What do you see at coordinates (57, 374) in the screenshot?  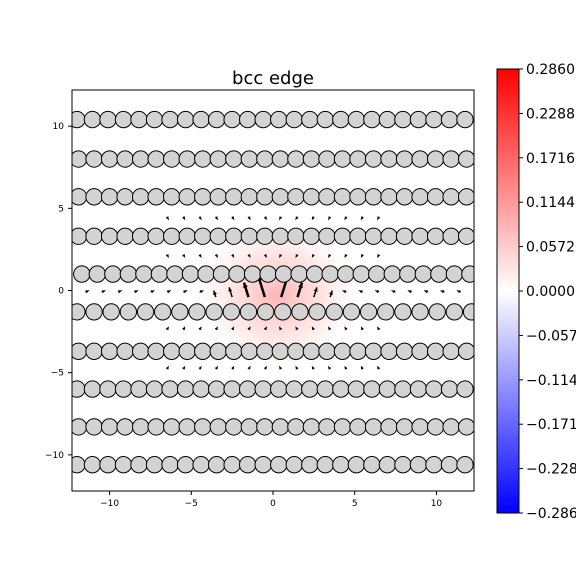 I see `y-tick-label: −5` at bounding box center [57, 374].